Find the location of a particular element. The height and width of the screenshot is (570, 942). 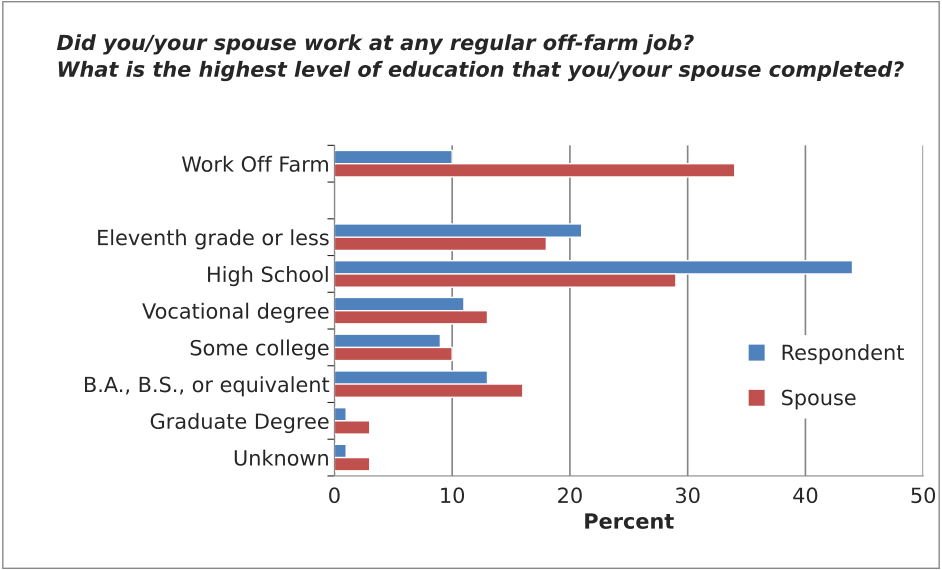

legend-label: Spouse is located at coordinates (819, 400).